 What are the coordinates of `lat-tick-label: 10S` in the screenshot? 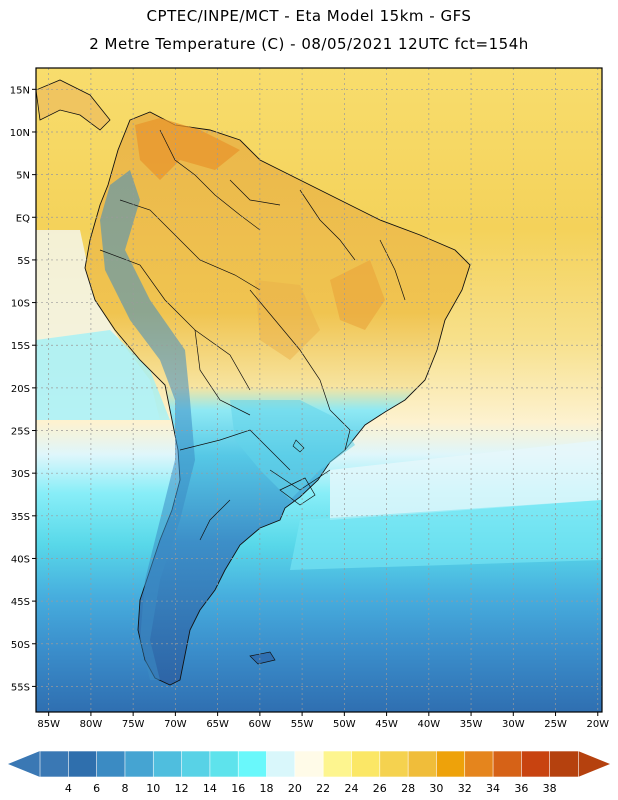 It's located at (20, 304).